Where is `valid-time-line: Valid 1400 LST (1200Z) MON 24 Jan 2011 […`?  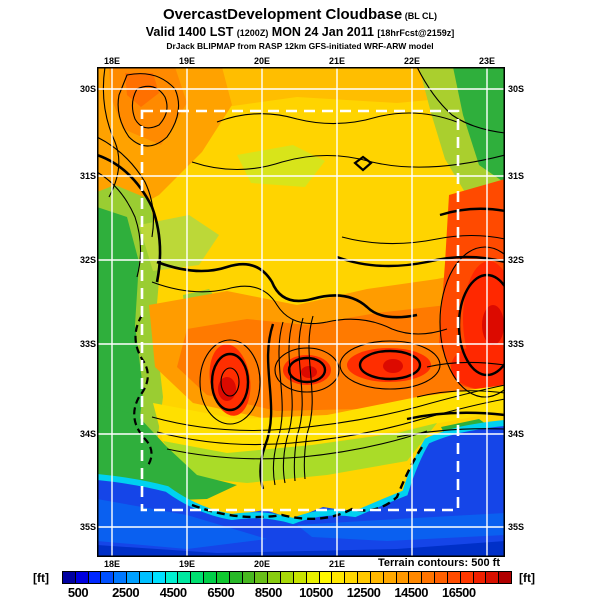 valid-time-line: Valid 1400 LST (1200Z) MON 24 Jan 2011 [… is located at coordinates (300, 32).